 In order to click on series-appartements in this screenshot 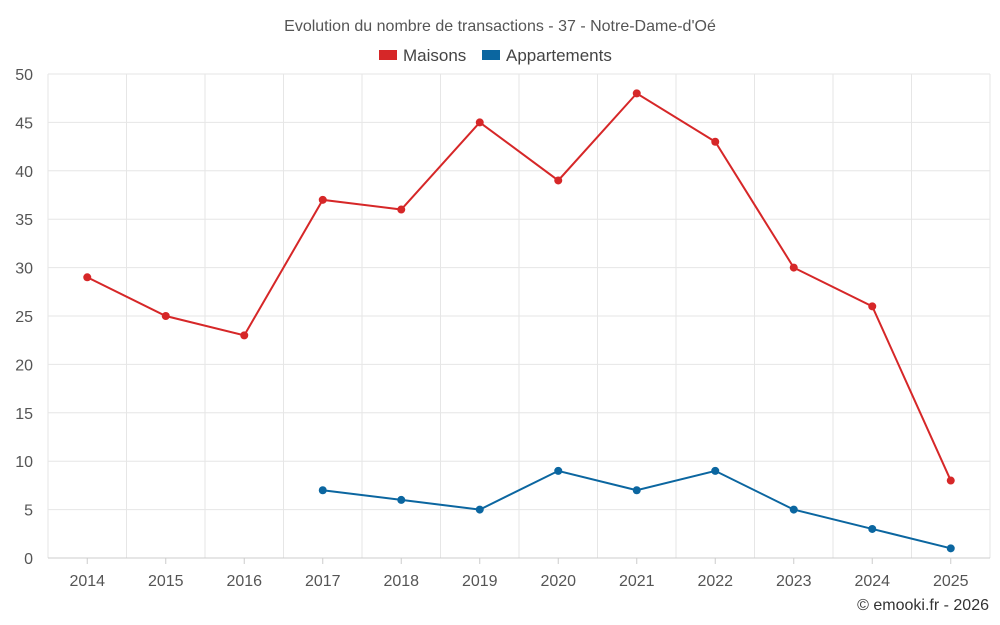, I will do `click(636, 509)`.